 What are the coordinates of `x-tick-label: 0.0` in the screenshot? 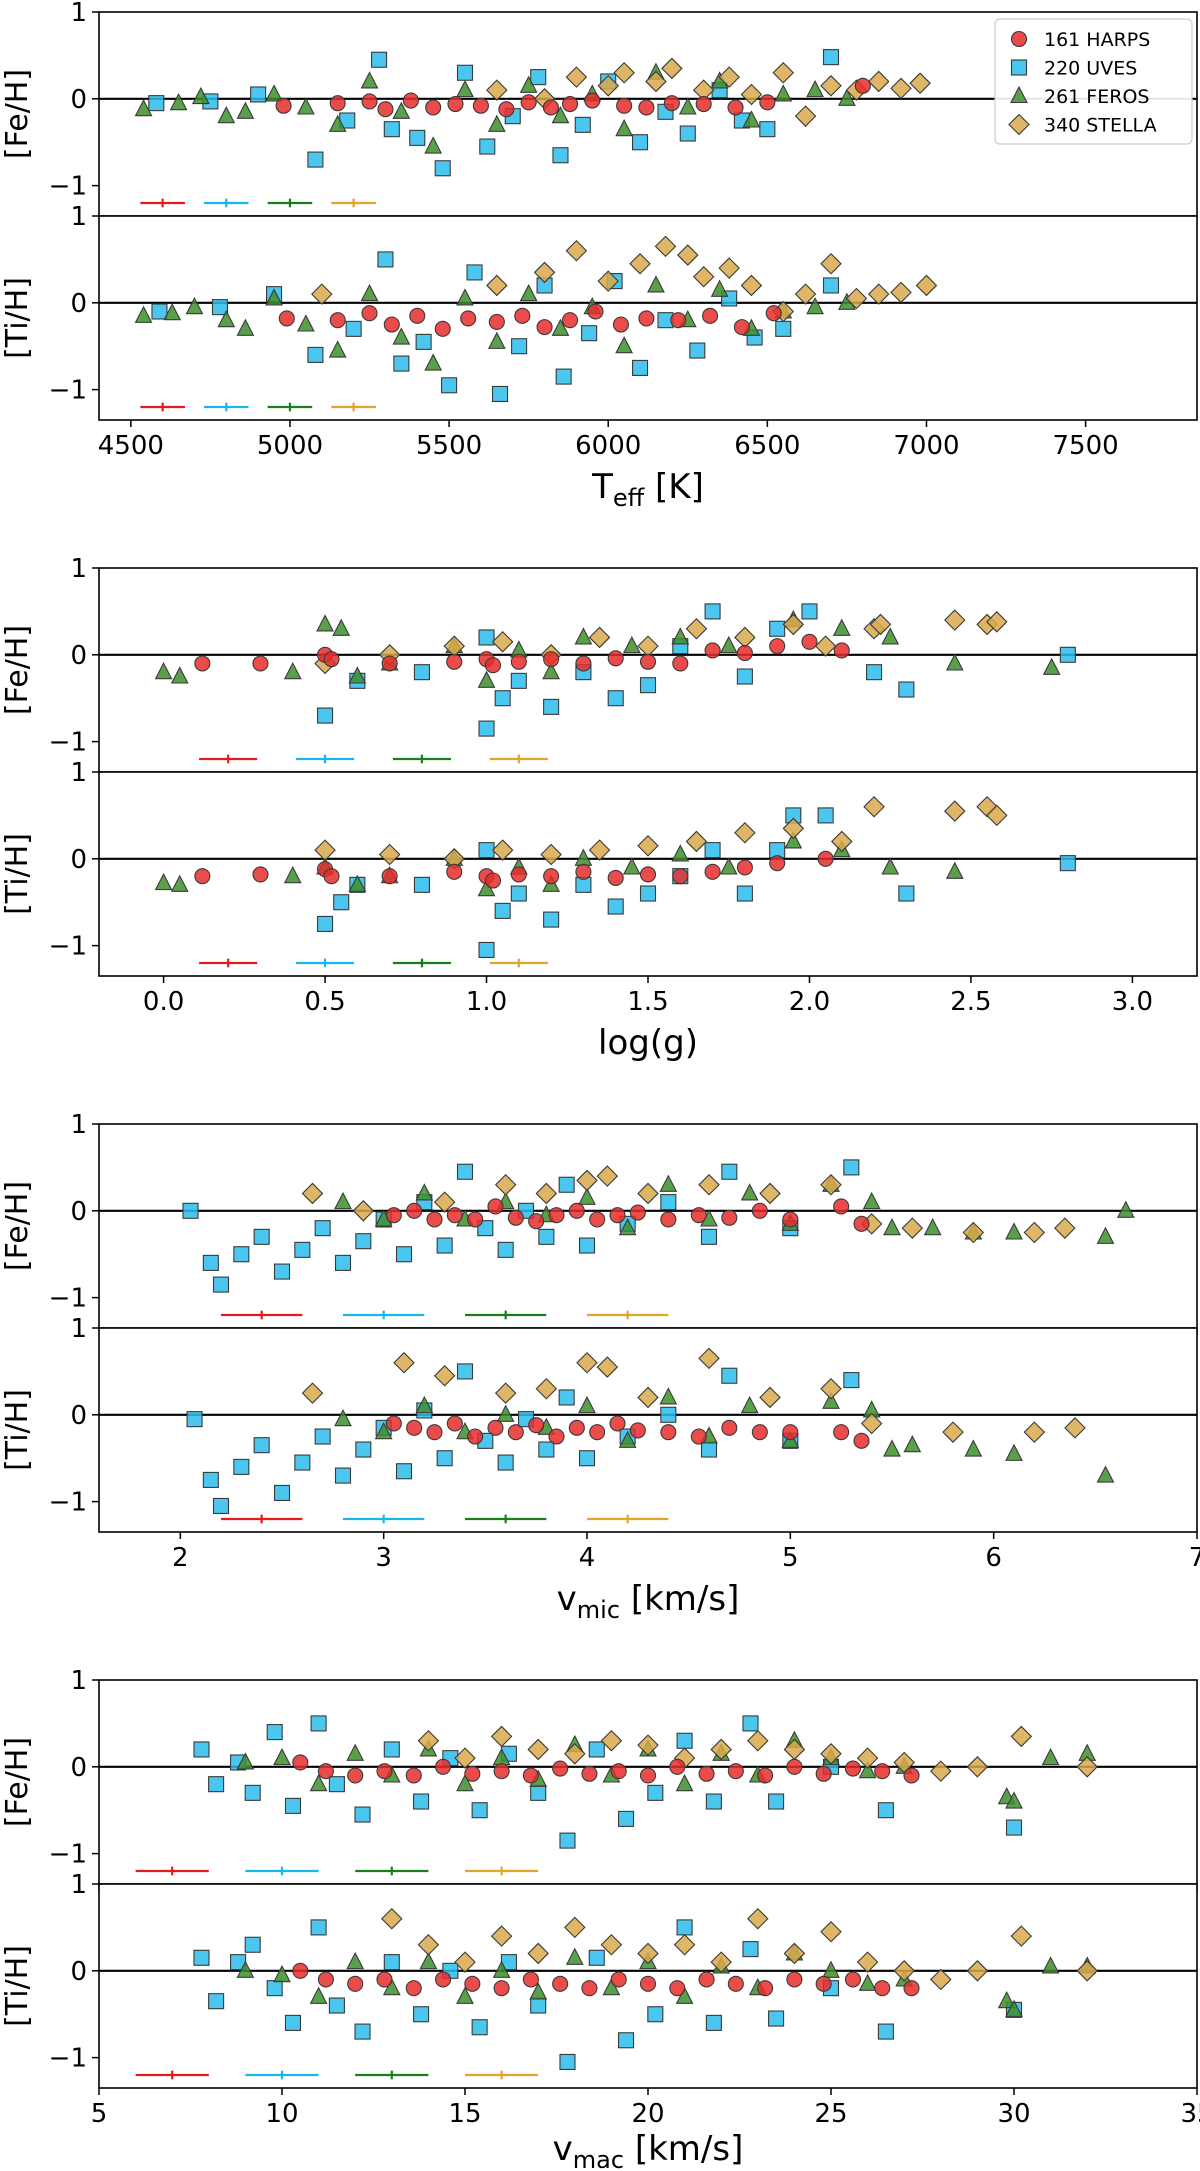 It's located at (163, 1002).